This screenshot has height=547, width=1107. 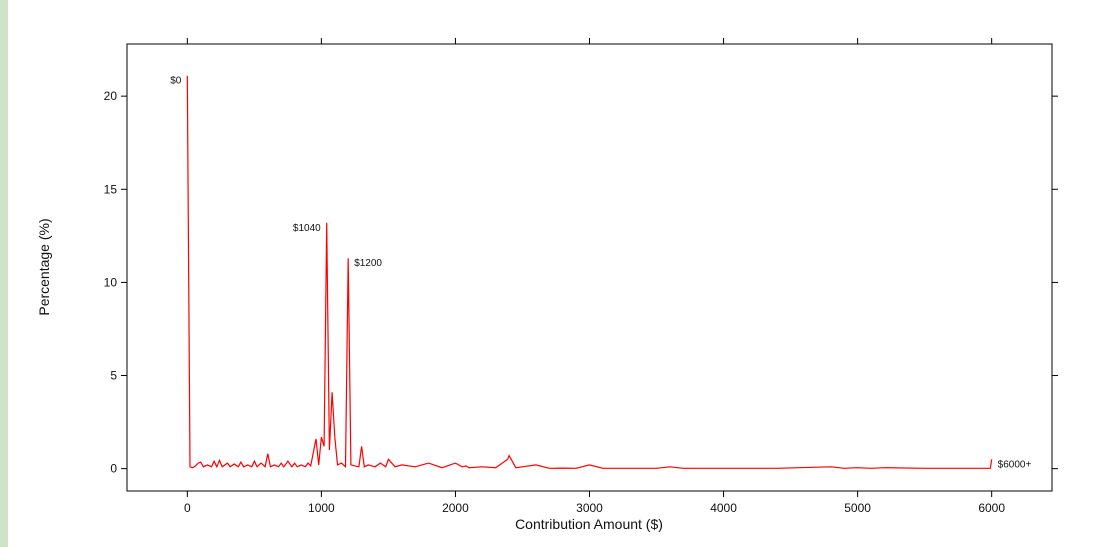 What do you see at coordinates (111, 282) in the screenshot?
I see `y-tick-label: 10` at bounding box center [111, 282].